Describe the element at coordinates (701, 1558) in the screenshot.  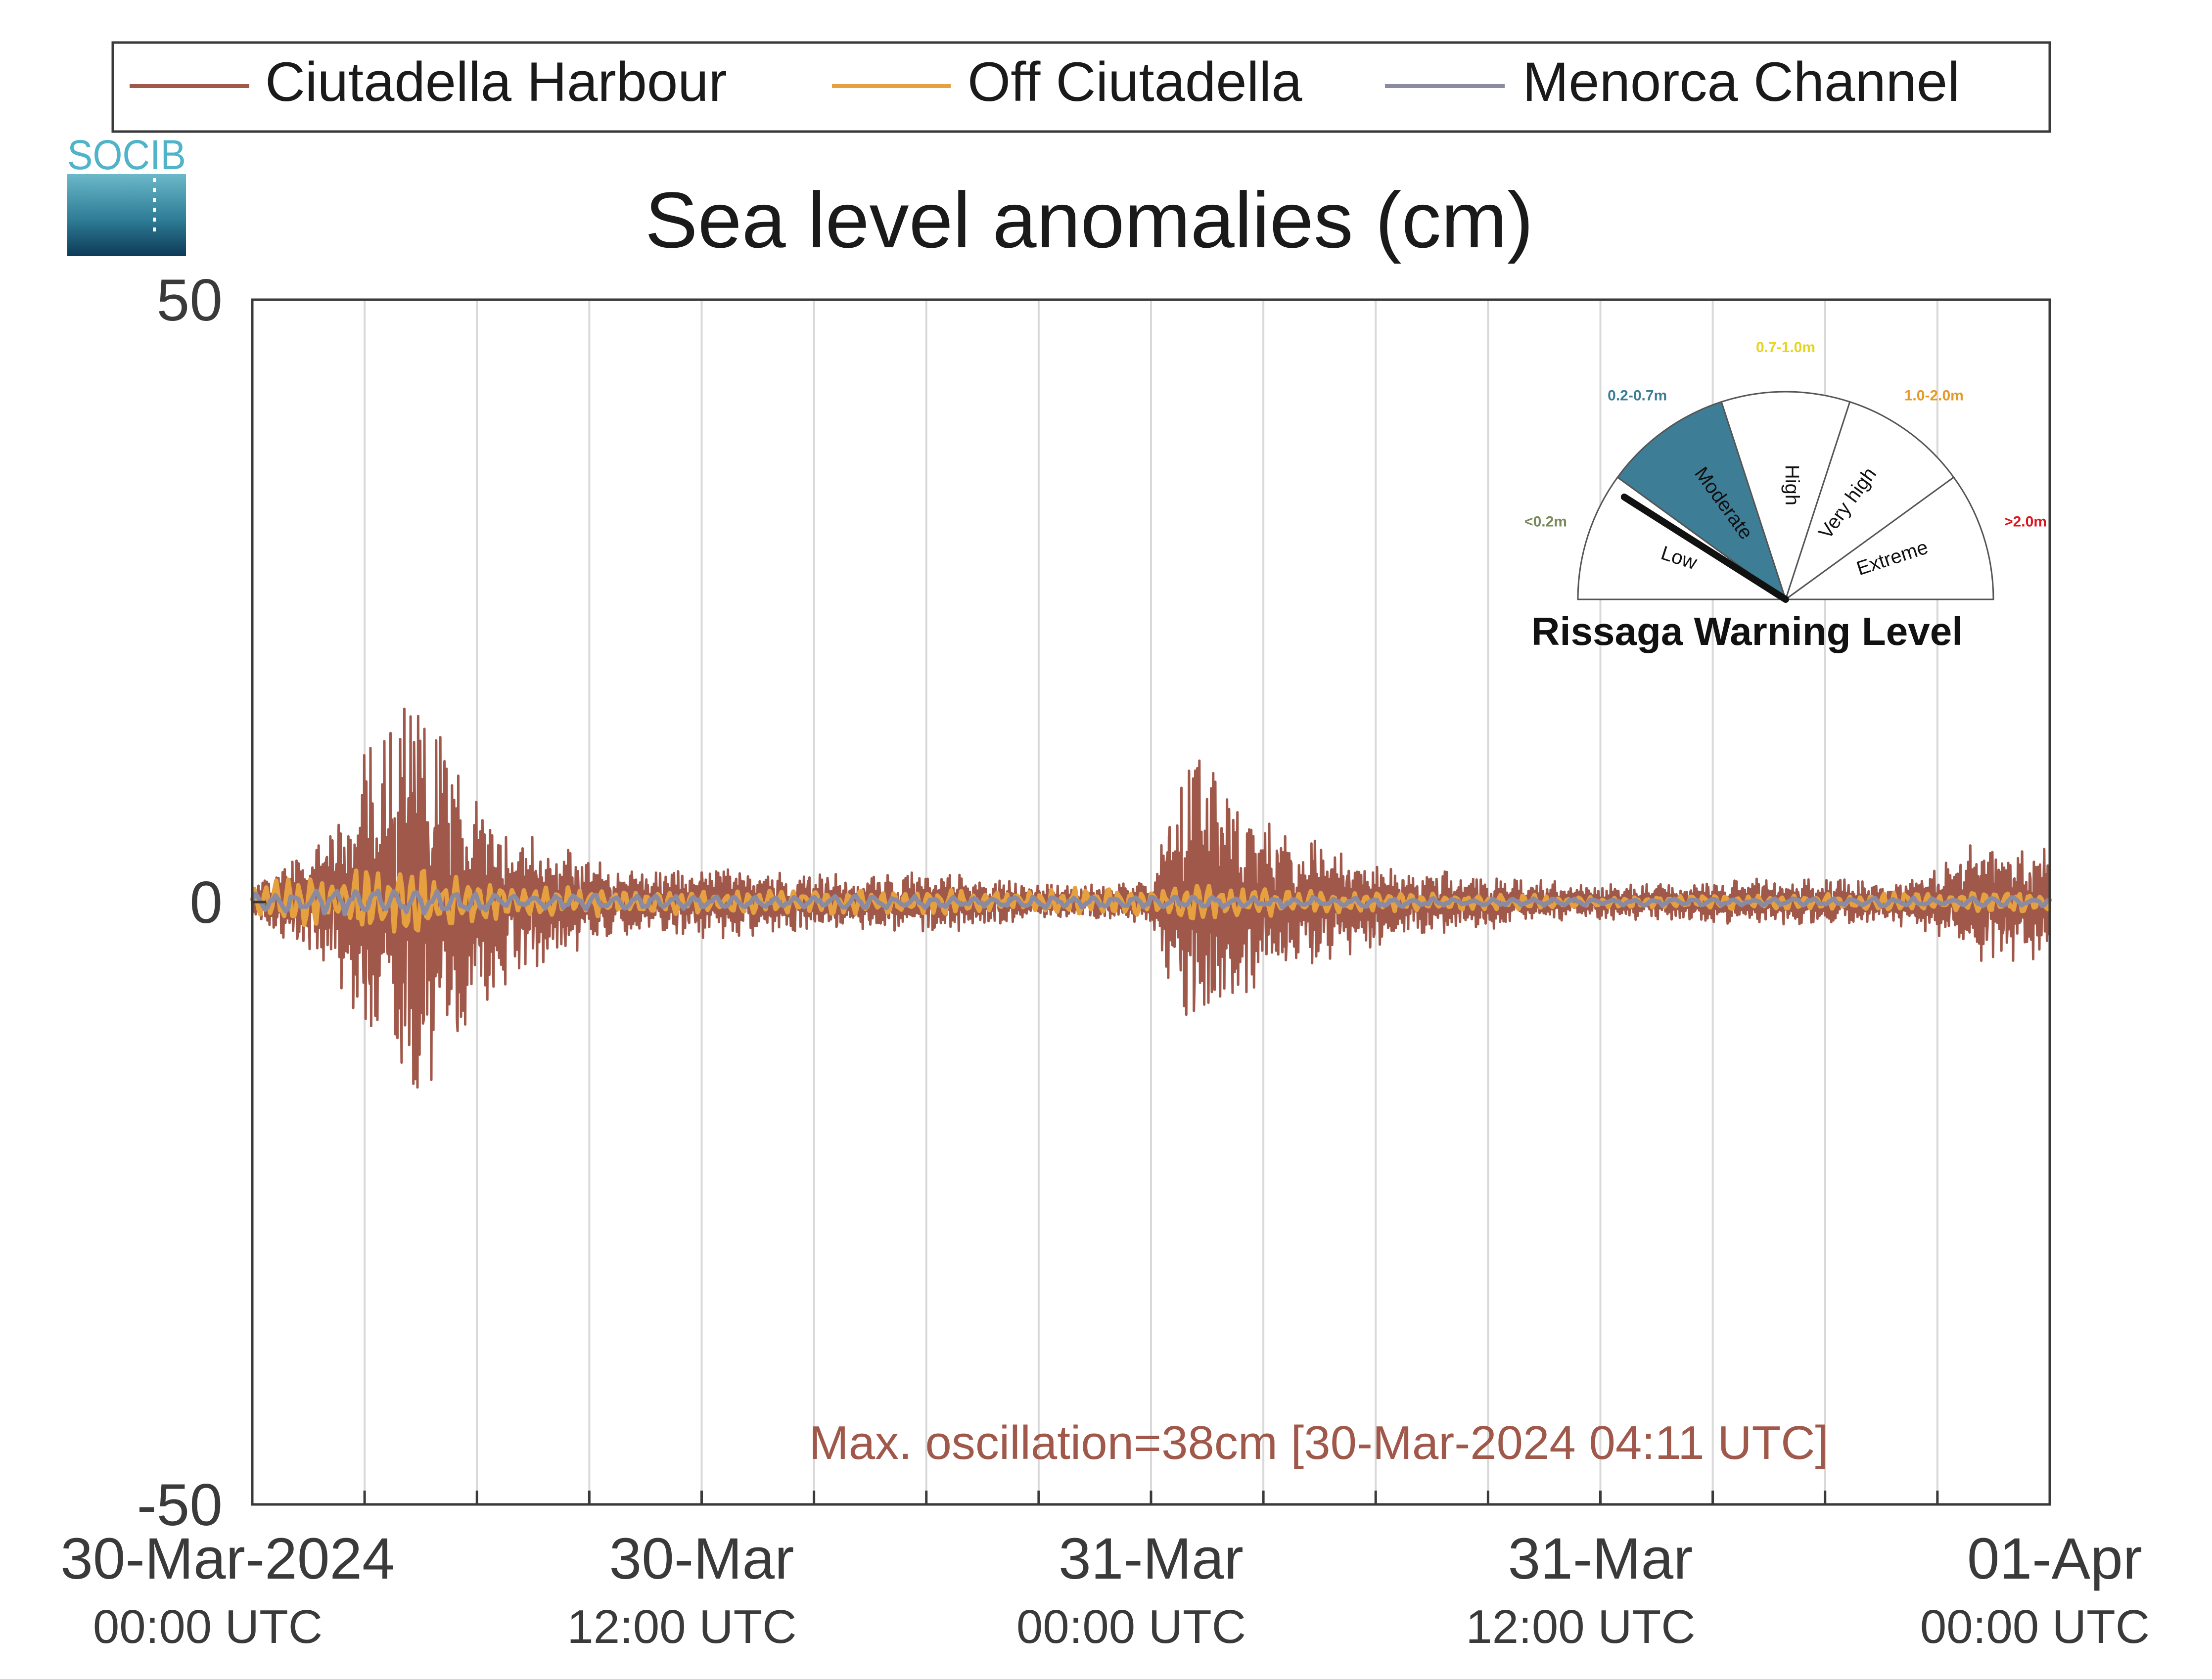
I see `x-tick-label: 30-Mar` at that location.